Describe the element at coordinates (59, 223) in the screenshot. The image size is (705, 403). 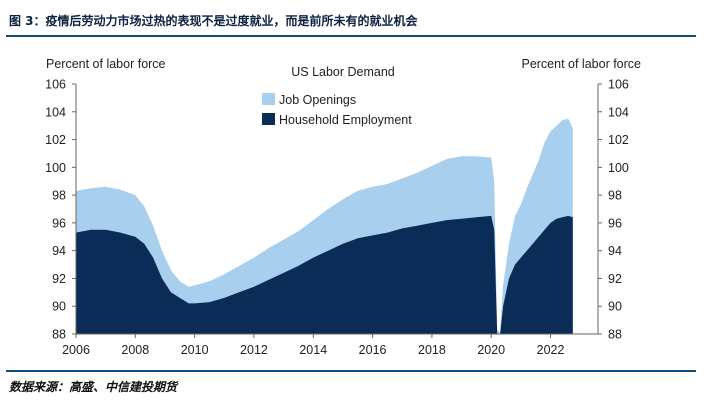
I see `y-tick-left-label: 96` at that location.